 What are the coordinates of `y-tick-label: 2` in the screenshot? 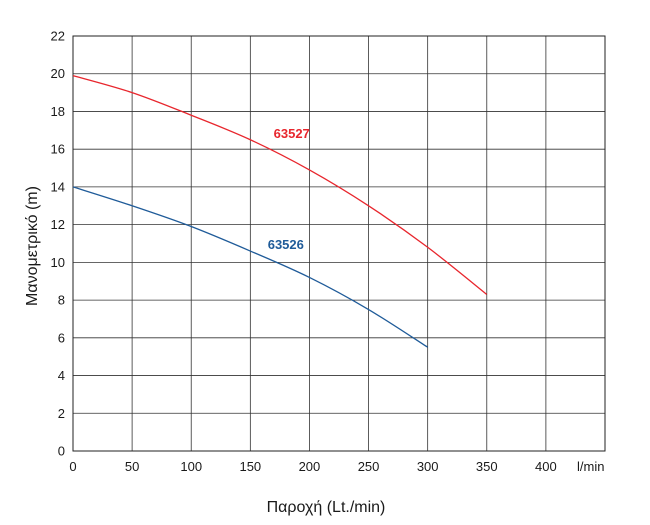 It's located at (61, 413).